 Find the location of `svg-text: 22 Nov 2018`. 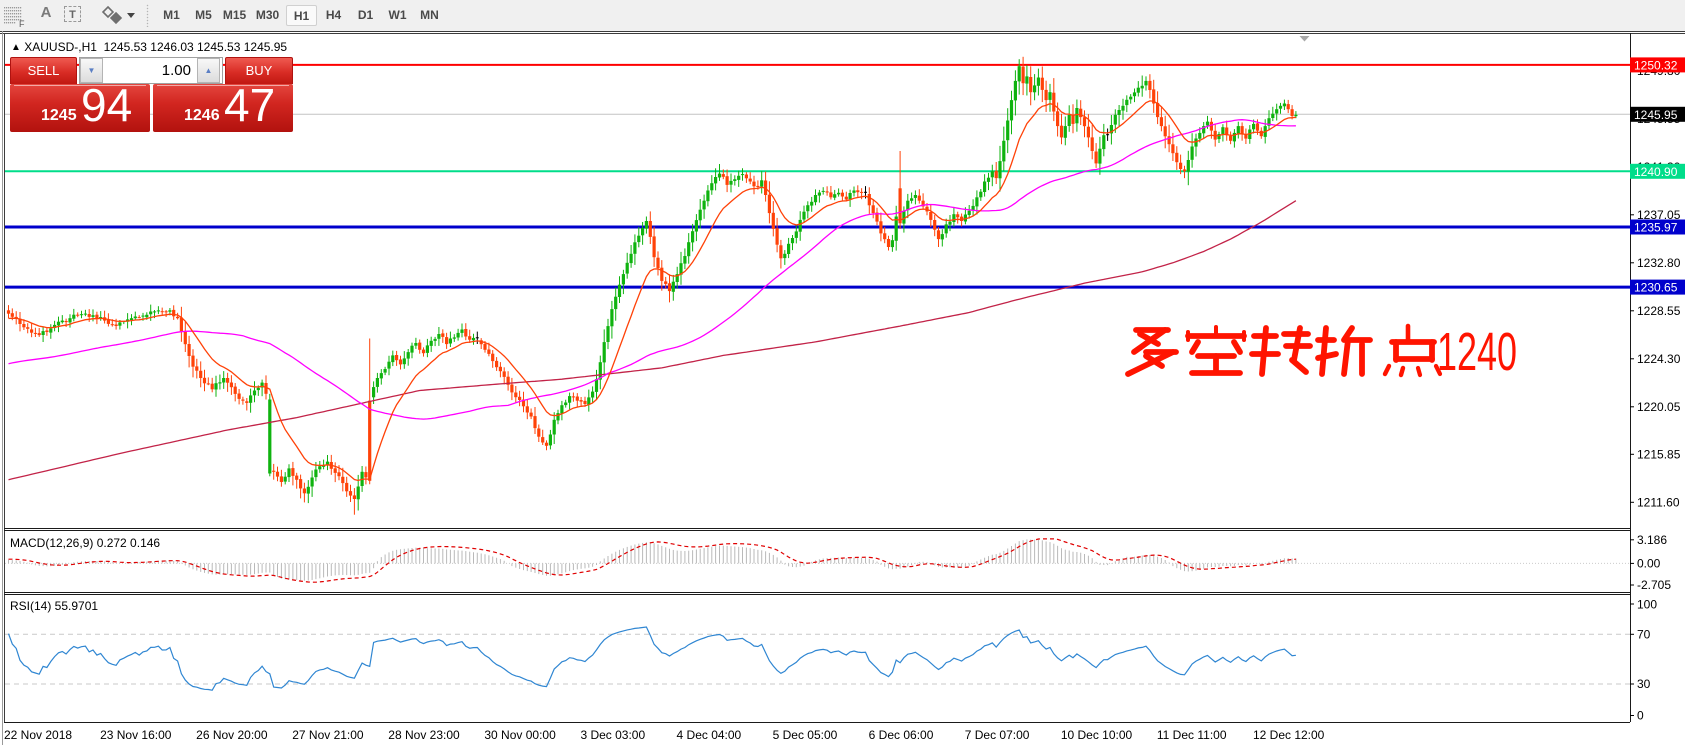

svg-text: 22 Nov 2018 is located at coordinates (38, 735).